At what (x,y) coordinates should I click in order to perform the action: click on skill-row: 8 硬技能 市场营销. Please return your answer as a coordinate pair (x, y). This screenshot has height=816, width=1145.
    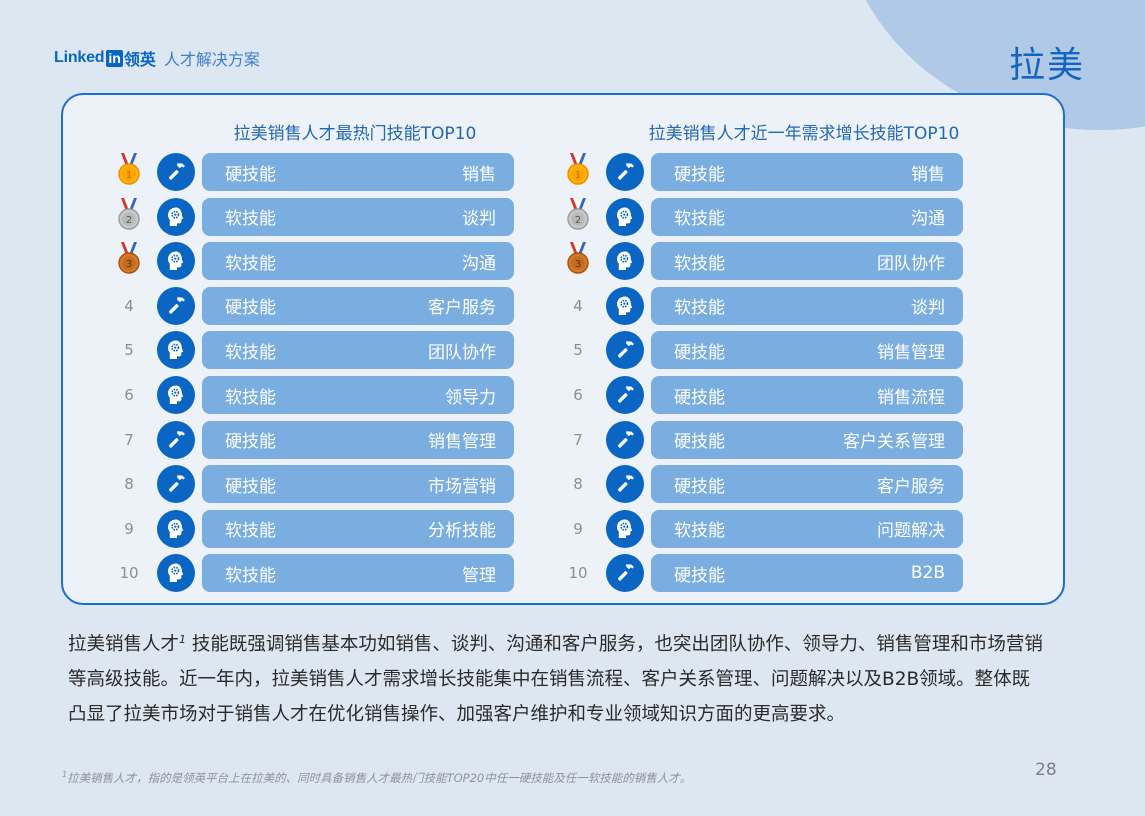
    Looking at the image, I should click on (312, 484).